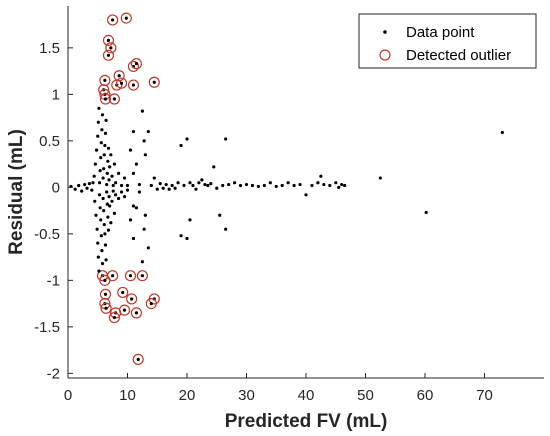 The height and width of the screenshot is (436, 550). I want to click on y-tick-label: -1, so click(53, 280).